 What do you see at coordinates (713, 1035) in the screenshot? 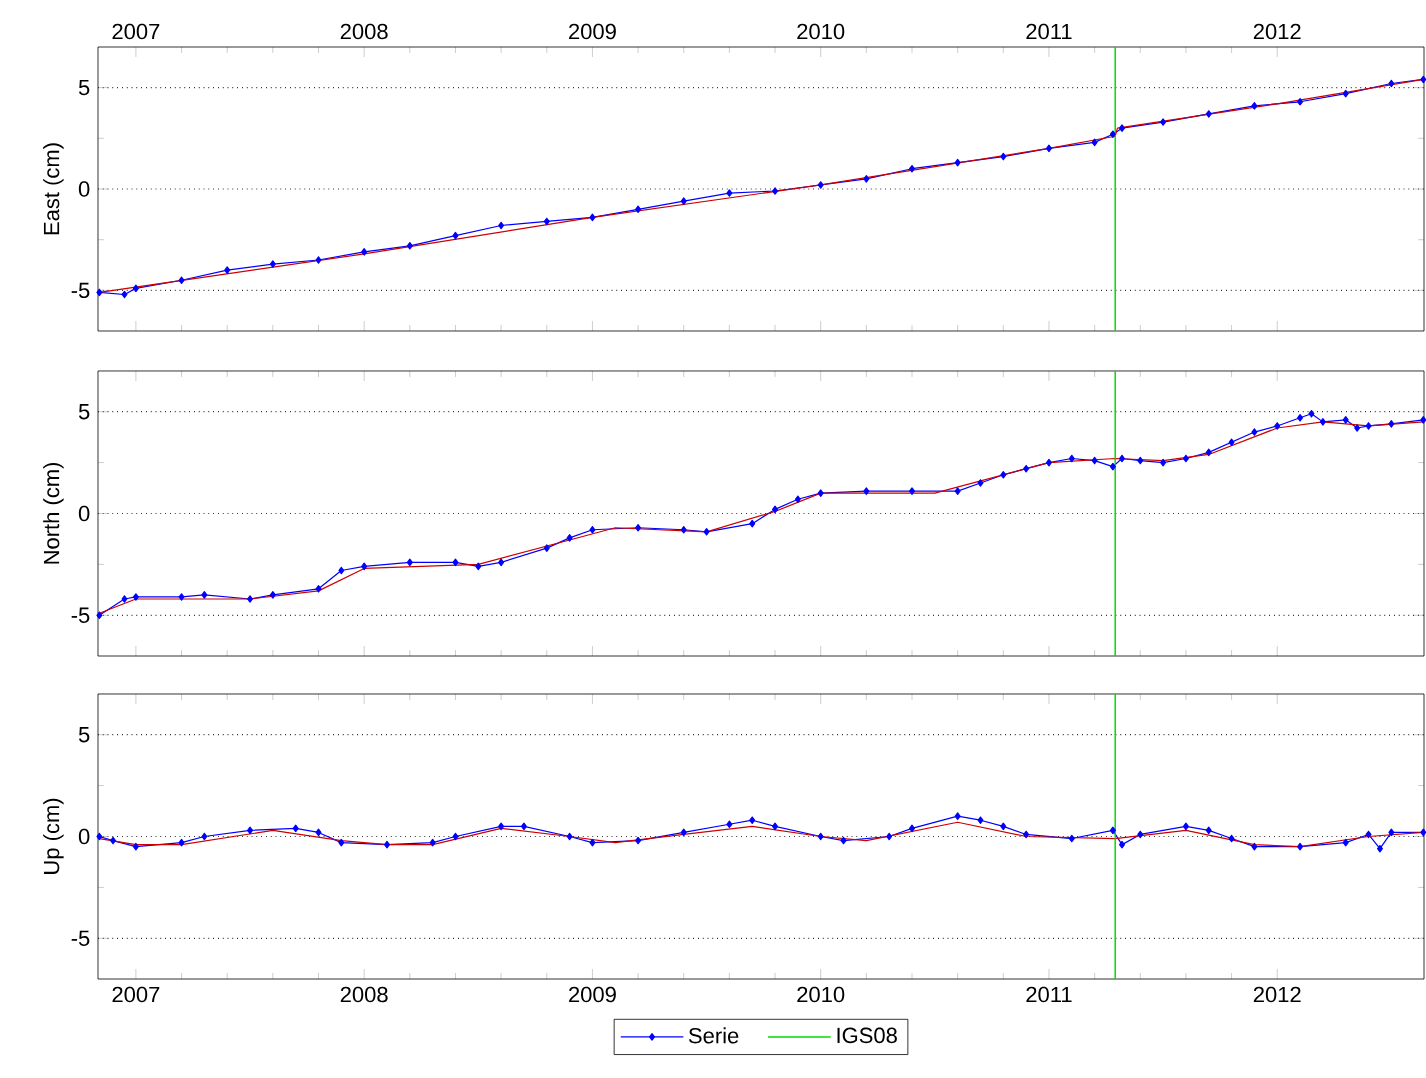
I see `legend-label: Serie` at bounding box center [713, 1035].